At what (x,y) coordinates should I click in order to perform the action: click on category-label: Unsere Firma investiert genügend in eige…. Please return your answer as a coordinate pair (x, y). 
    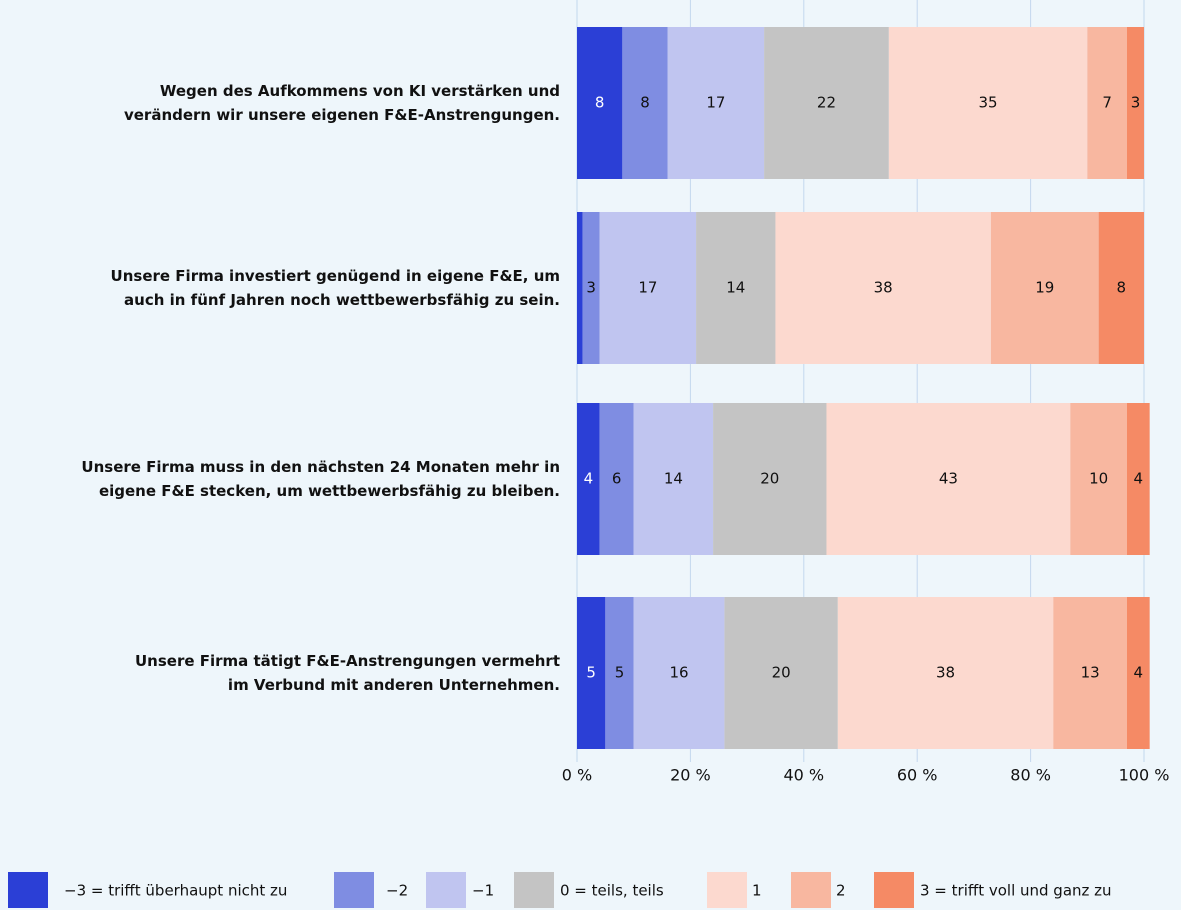
    Looking at the image, I should click on (335, 288).